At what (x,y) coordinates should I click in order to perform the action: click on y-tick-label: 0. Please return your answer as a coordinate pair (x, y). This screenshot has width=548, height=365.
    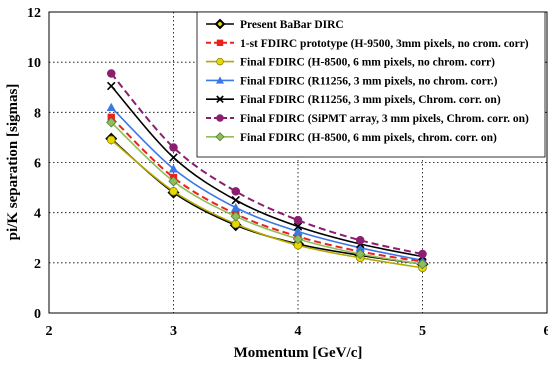
    Looking at the image, I should click on (37, 314).